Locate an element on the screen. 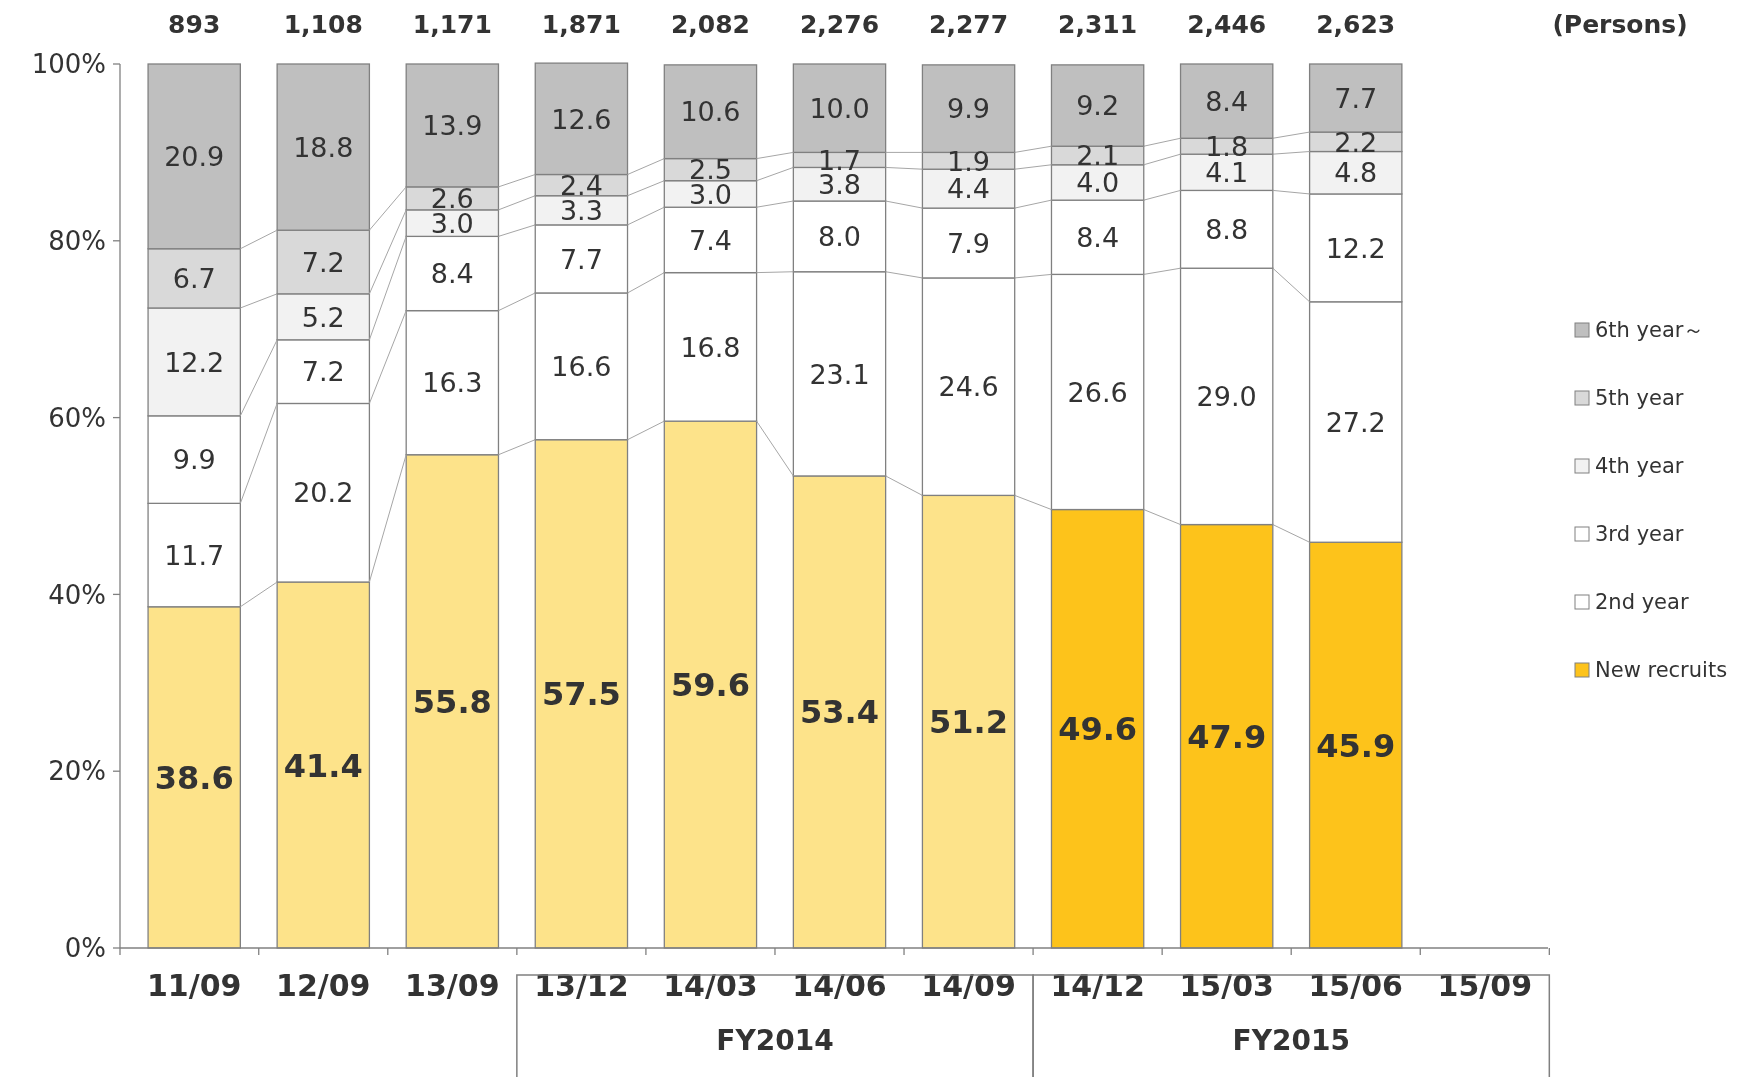  legend-label: 3rd year is located at coordinates (1639, 534).